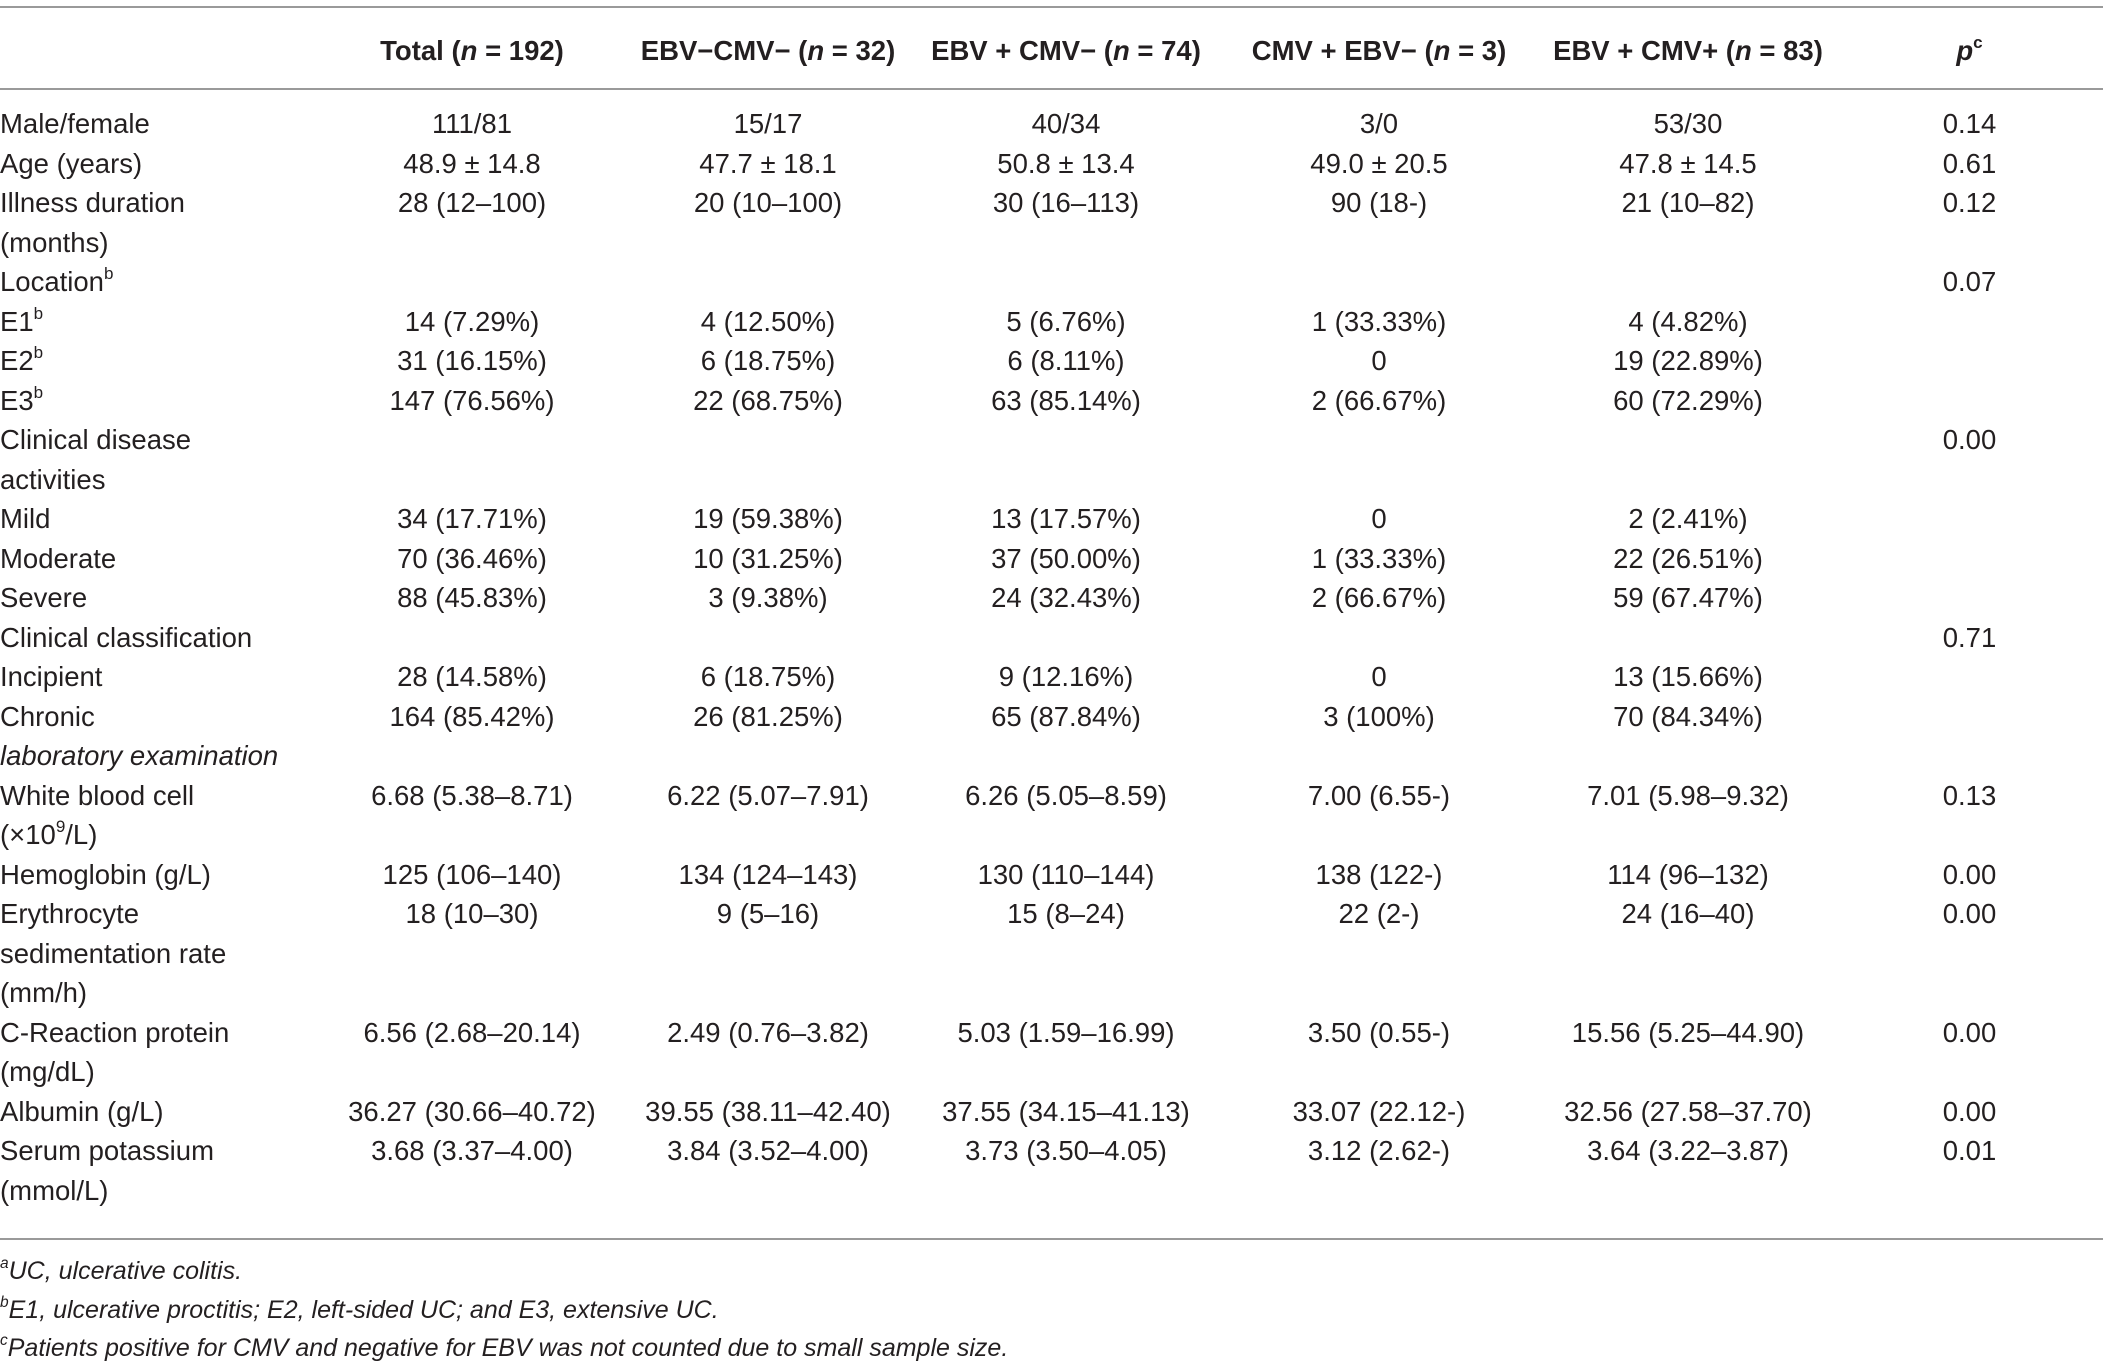 This screenshot has width=2103, height=1370. I want to click on table-cell: 3/0, so click(1379, 123).